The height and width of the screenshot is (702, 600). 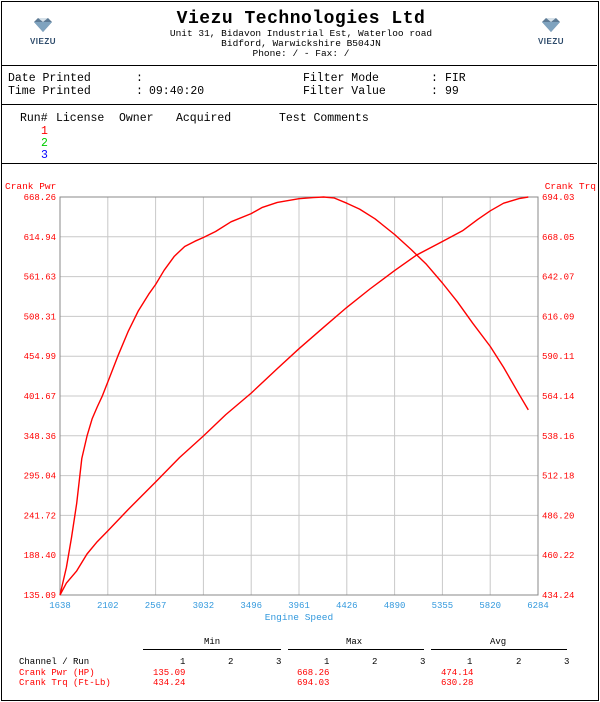 I want to click on address-line-2: Bidford, Warwickshire B504JN, so click(x=301, y=43).